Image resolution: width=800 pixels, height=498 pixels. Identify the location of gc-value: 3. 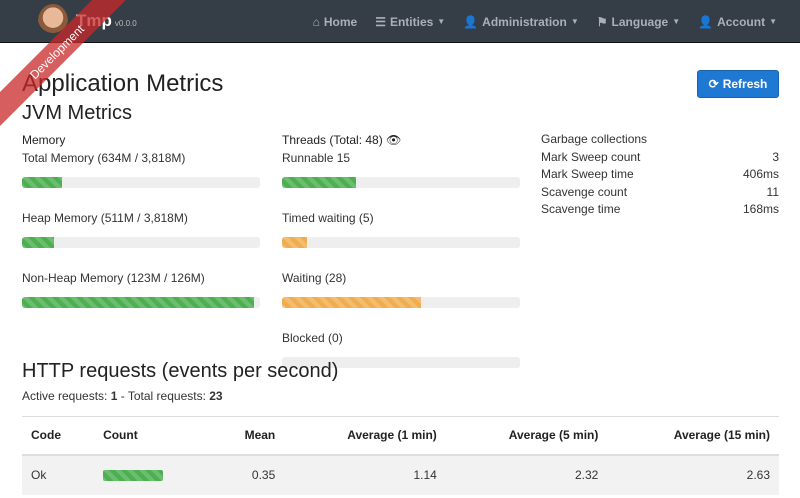
(775, 156).